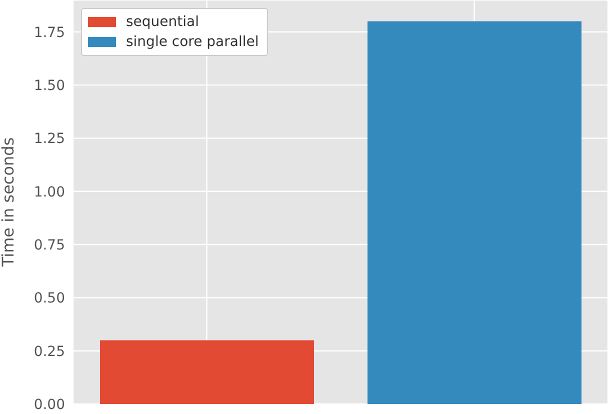  Describe the element at coordinates (49, 352) in the screenshot. I see `y-tick-label: 0.25` at that location.